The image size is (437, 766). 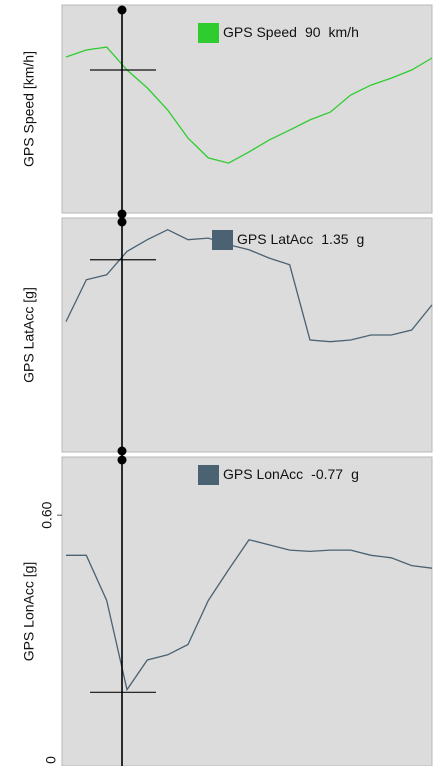 I want to click on legend-readout: GPS Speed 90 km/h, so click(x=291, y=32).